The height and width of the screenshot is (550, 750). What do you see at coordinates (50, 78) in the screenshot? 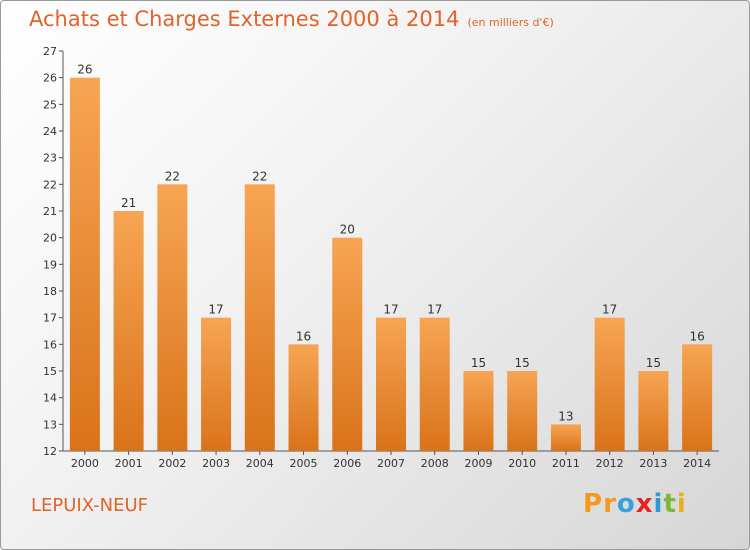
I see `y-tick-label: 26` at bounding box center [50, 78].